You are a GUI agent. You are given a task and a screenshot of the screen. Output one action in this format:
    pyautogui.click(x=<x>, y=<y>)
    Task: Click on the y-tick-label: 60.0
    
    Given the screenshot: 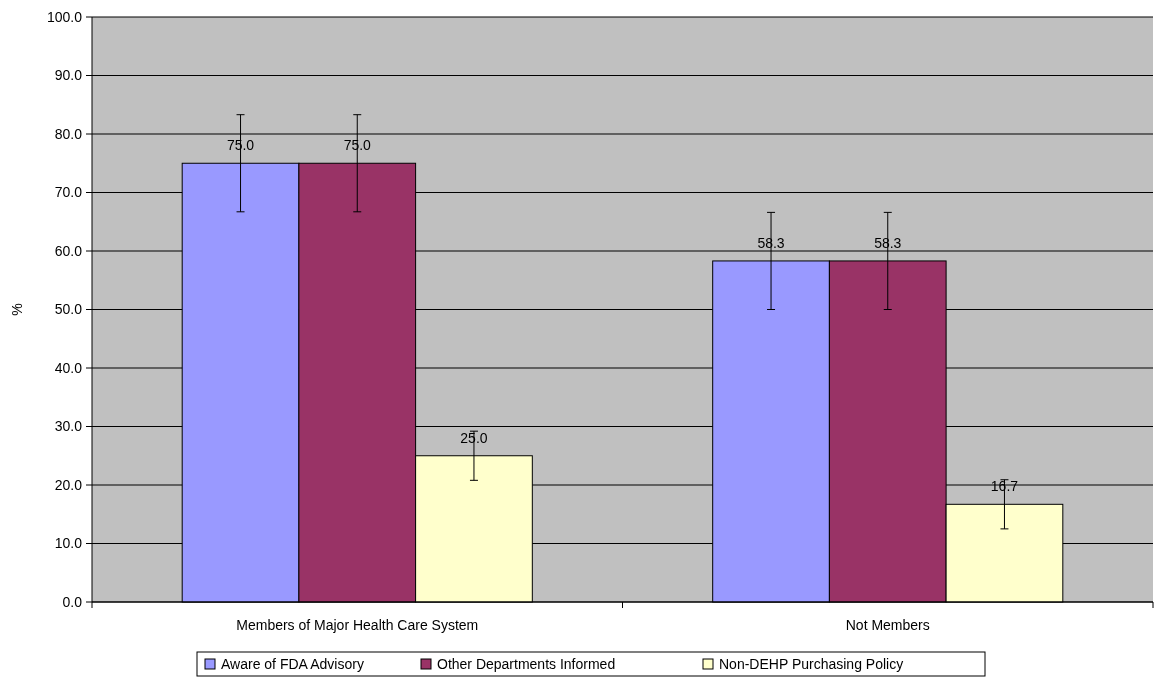 What is the action you would take?
    pyautogui.click(x=68, y=250)
    